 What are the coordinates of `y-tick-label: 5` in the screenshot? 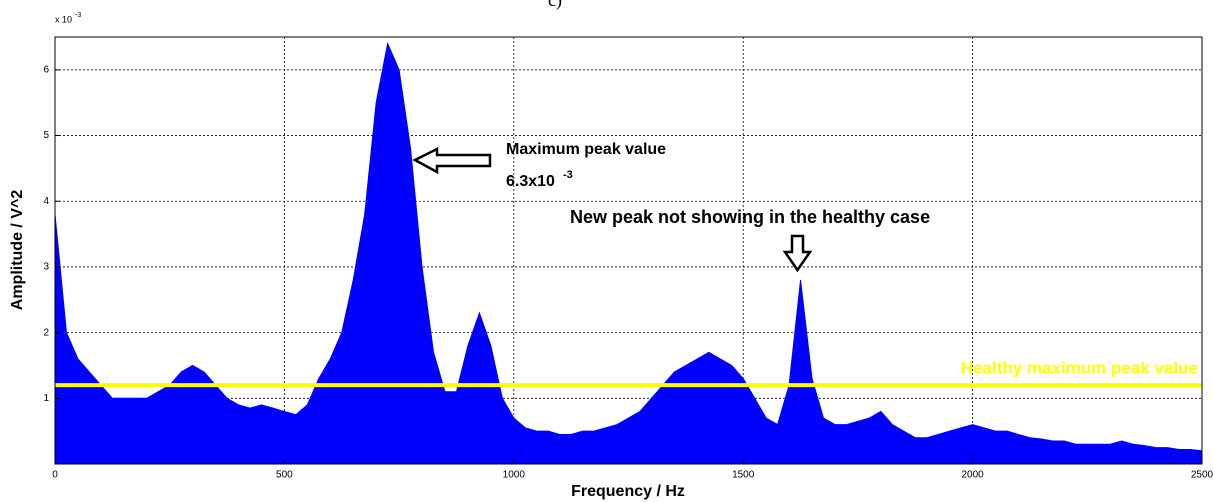 It's located at (46, 135).